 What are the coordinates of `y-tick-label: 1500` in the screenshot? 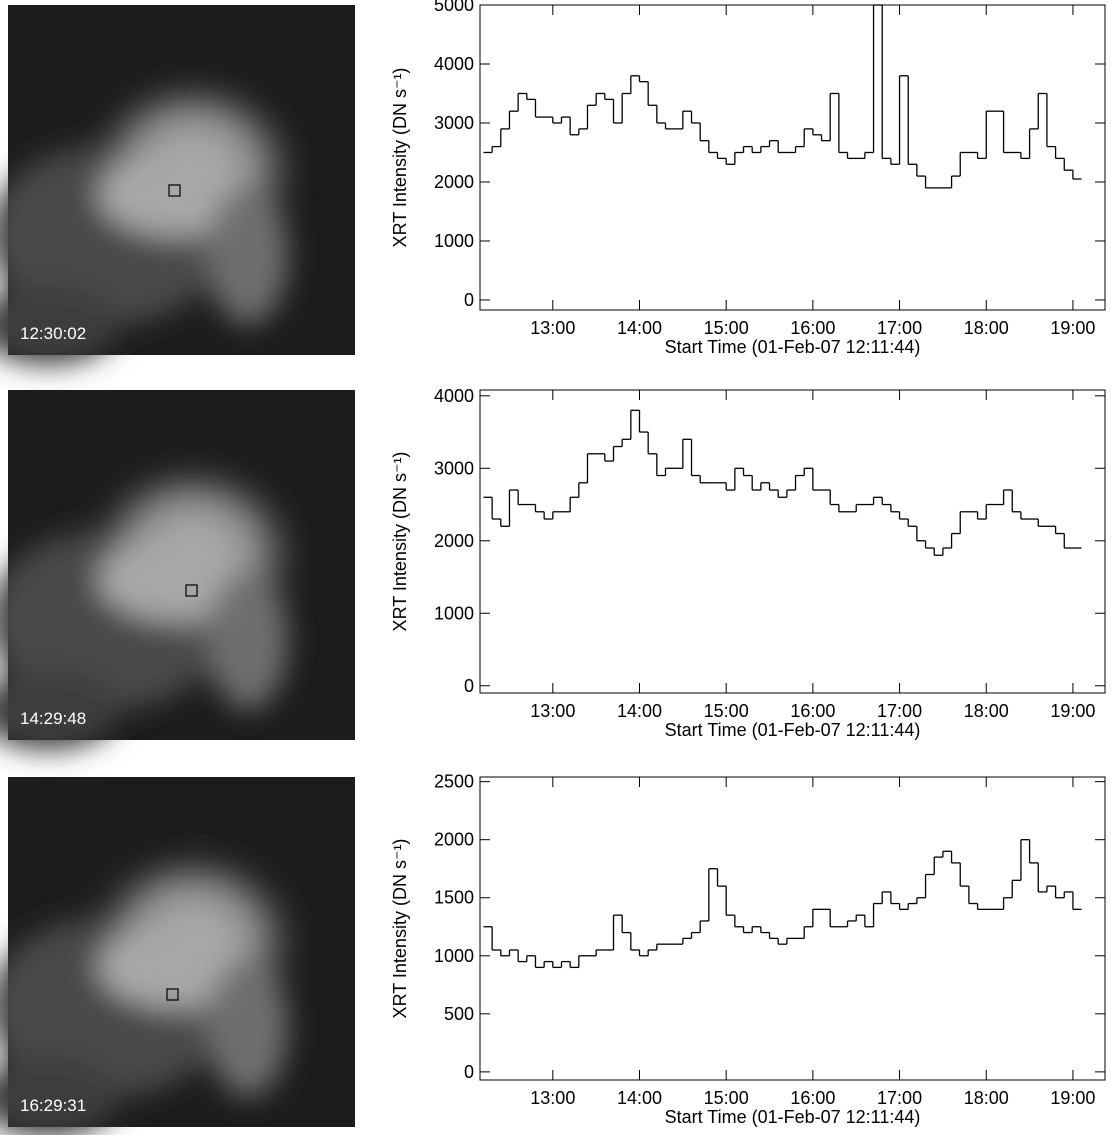 It's located at (454, 898).